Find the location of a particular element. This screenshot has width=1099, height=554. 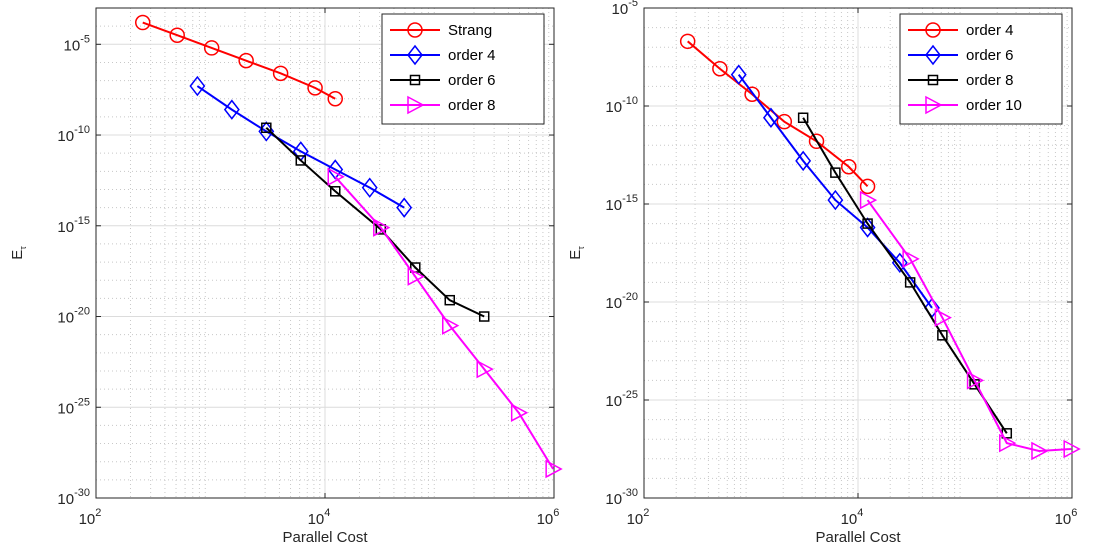

y-axis-label-subscript: τ is located at coordinates (581, 248).